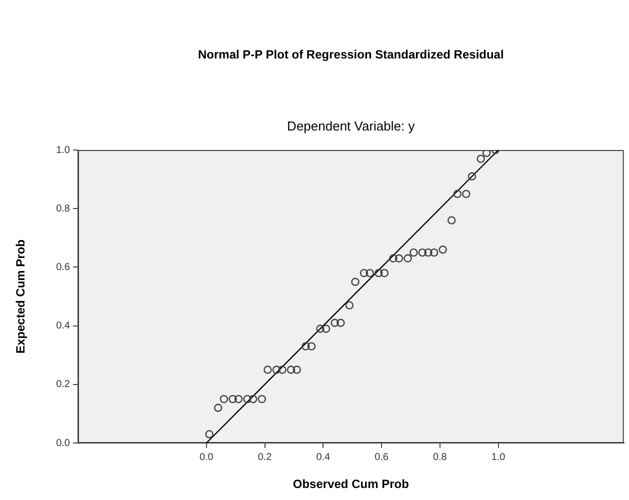  What do you see at coordinates (351, 126) in the screenshot?
I see `chart-subtitle: Dependent Variable: y` at bounding box center [351, 126].